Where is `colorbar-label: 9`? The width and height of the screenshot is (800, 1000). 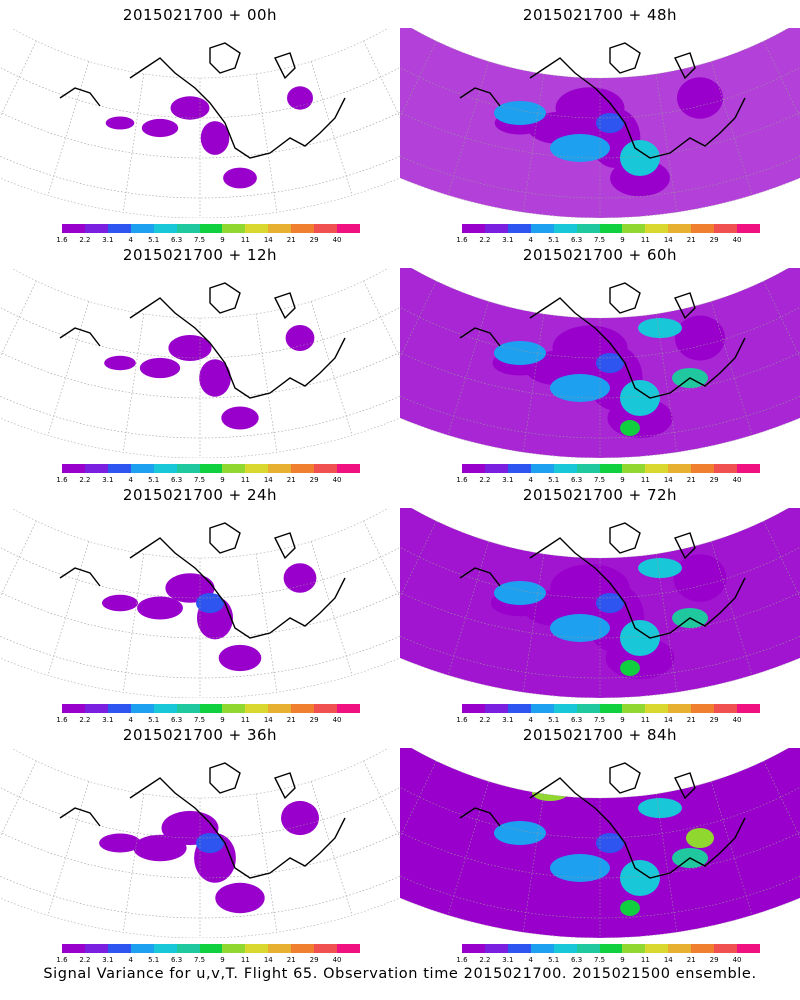 colorbar-label: 9 is located at coordinates (622, 480).